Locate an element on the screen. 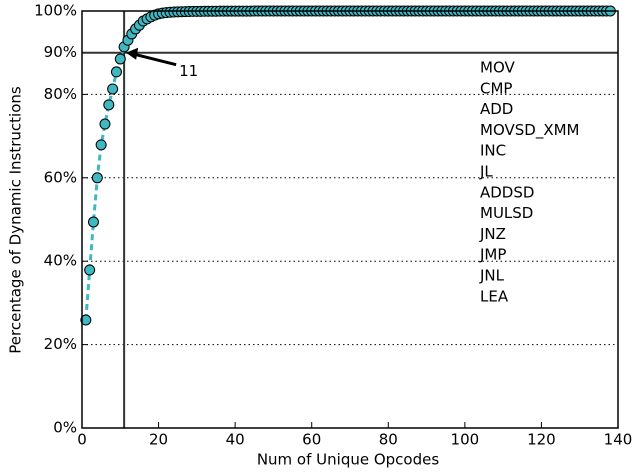 Image resolution: width=638 pixels, height=472 pixels. x-tick-label: 20 is located at coordinates (158, 440).